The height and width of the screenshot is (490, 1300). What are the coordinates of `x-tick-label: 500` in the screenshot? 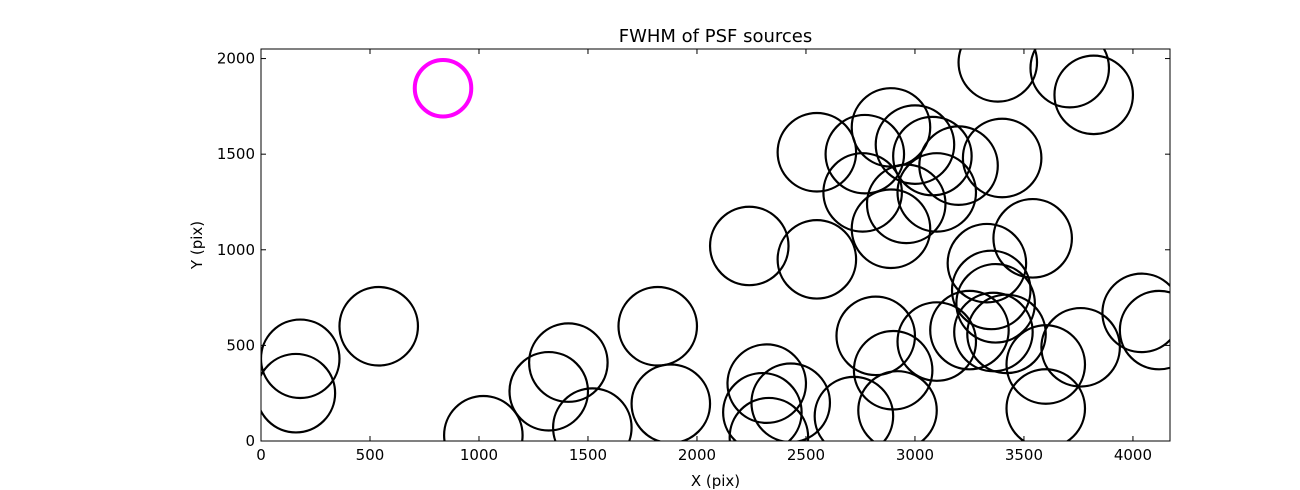 It's located at (370, 455).